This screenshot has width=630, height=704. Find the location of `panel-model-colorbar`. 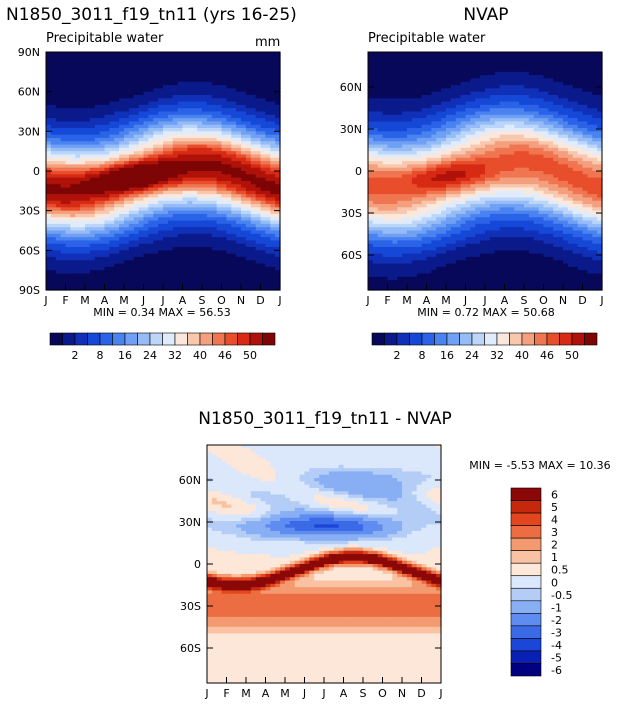

panel-model-colorbar is located at coordinates (162, 339).